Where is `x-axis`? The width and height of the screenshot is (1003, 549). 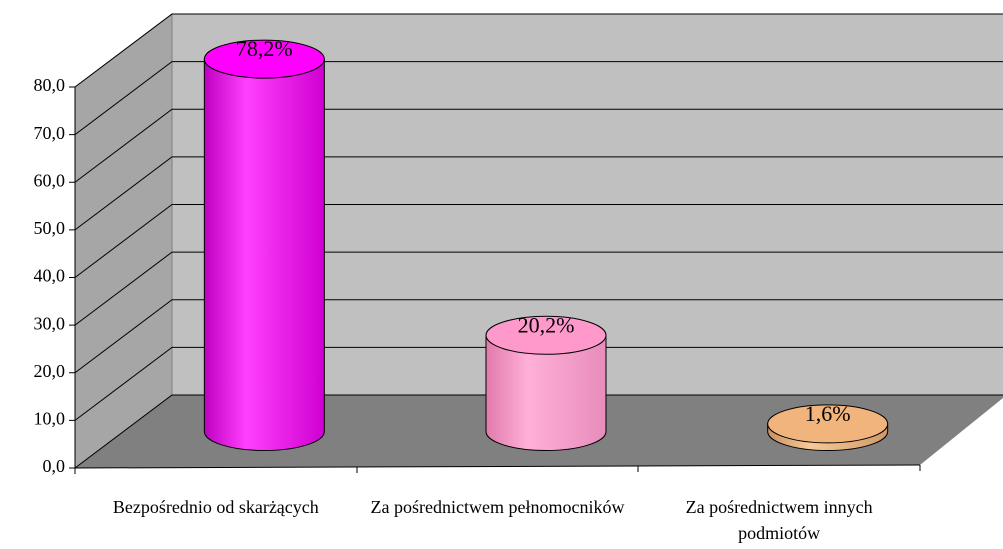 x-axis is located at coordinates (497, 466).